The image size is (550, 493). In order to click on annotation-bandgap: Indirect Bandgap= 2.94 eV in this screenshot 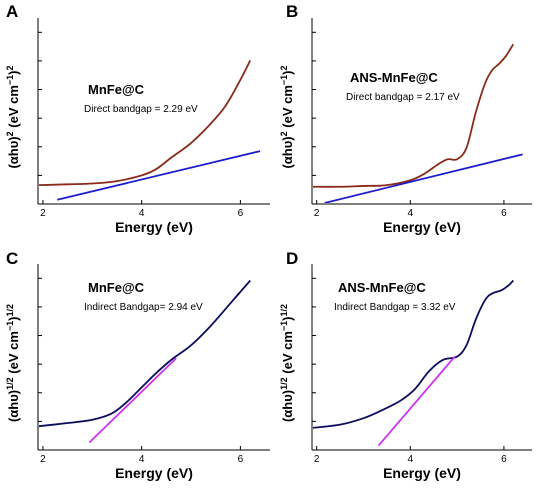, I will do `click(143, 307)`.